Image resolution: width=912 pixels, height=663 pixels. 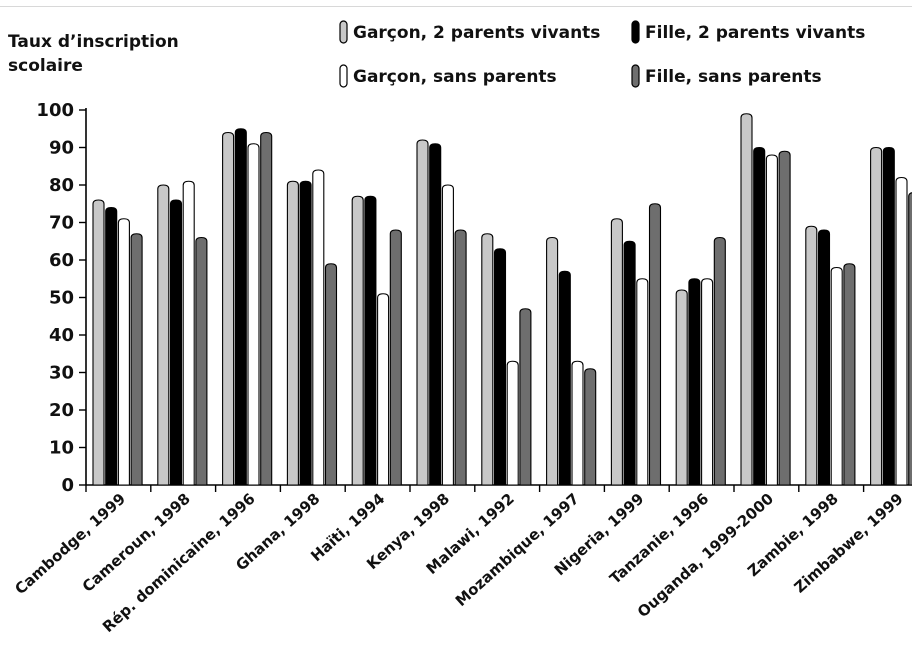 What do you see at coordinates (67, 485) in the screenshot?
I see `y-tick-label: 0` at bounding box center [67, 485].